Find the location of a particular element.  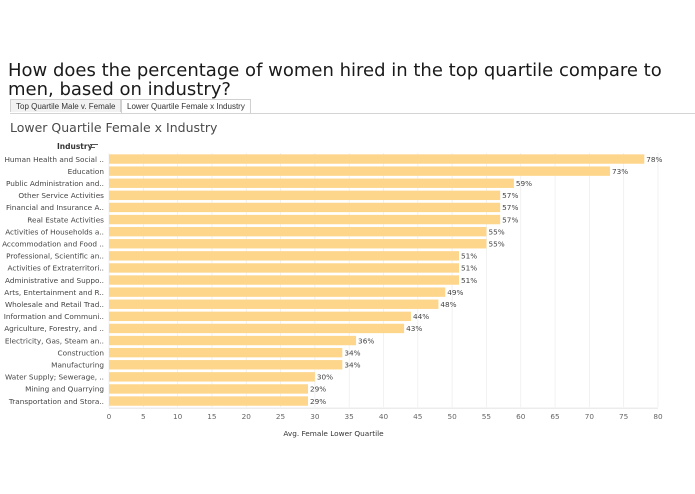

category-label: Wholesale and Retail Trad.. is located at coordinates (54, 304).